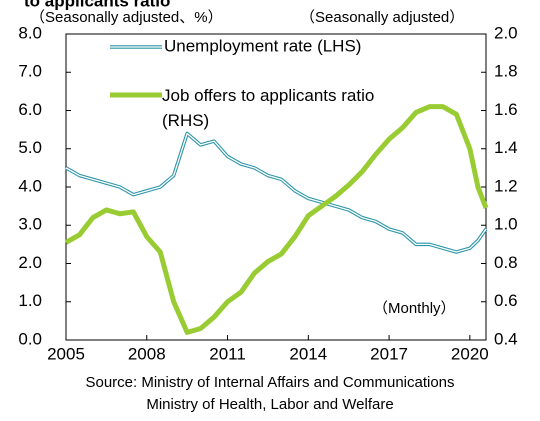 This screenshot has width=540, height=421. Describe the element at coordinates (30, 338) in the screenshot. I see `y-tick-label: 0.0` at that location.